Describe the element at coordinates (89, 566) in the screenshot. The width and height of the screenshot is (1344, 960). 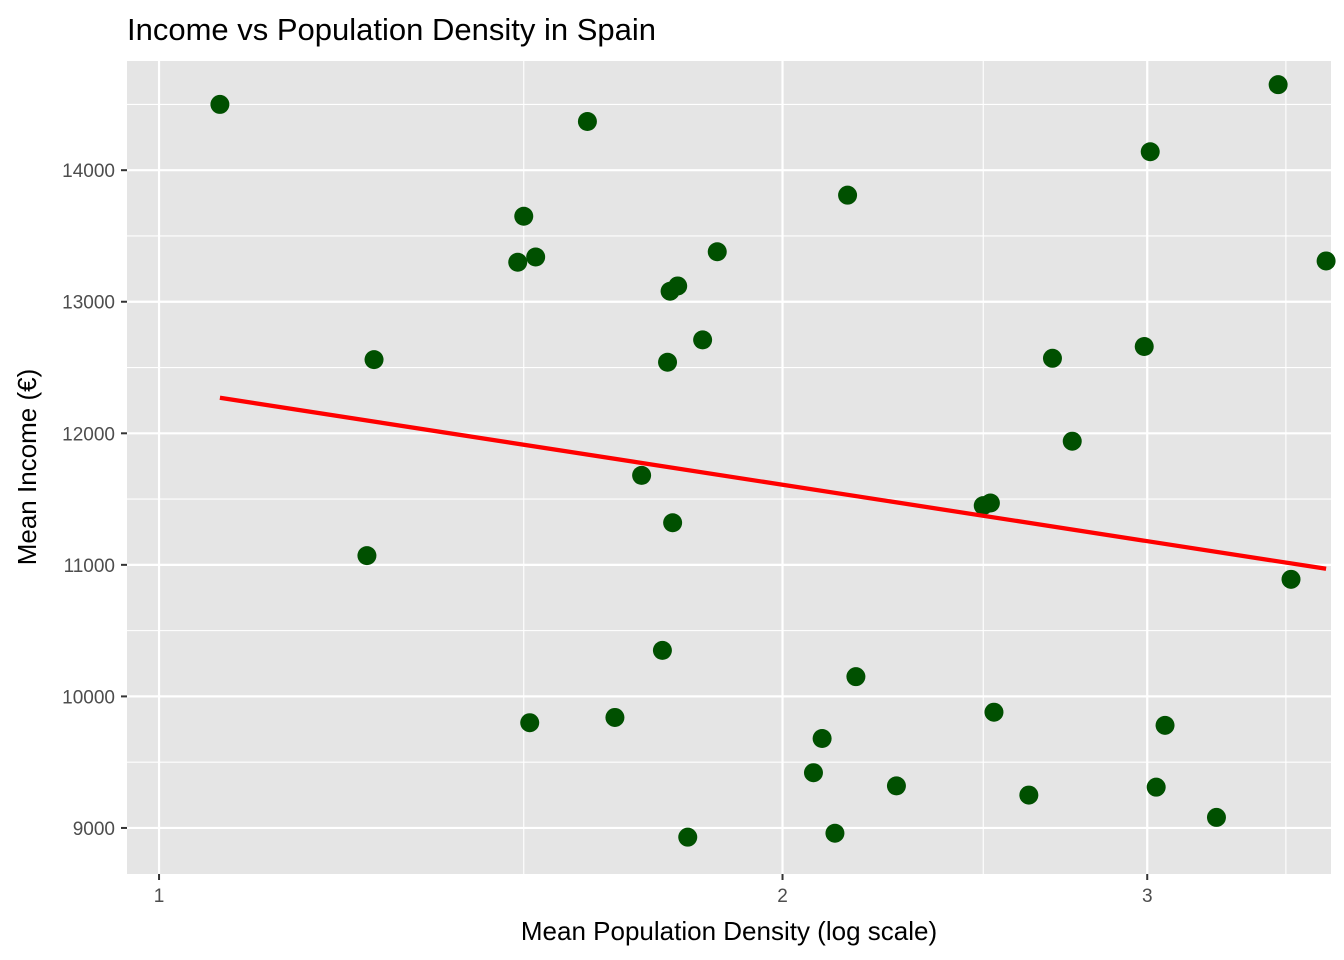
I see `y-tick-label: 11000` at that location.